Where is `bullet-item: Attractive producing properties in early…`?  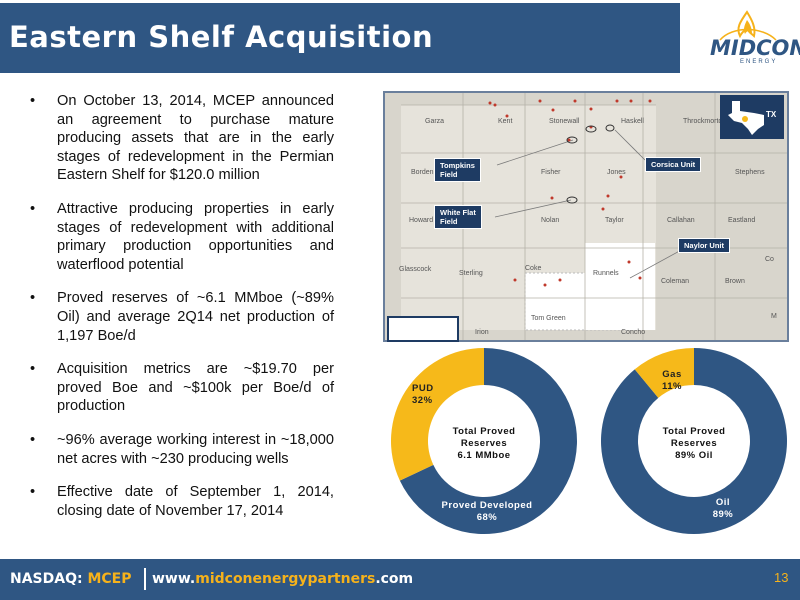 bullet-item: Attractive producing properties in early… is located at coordinates (180, 237).